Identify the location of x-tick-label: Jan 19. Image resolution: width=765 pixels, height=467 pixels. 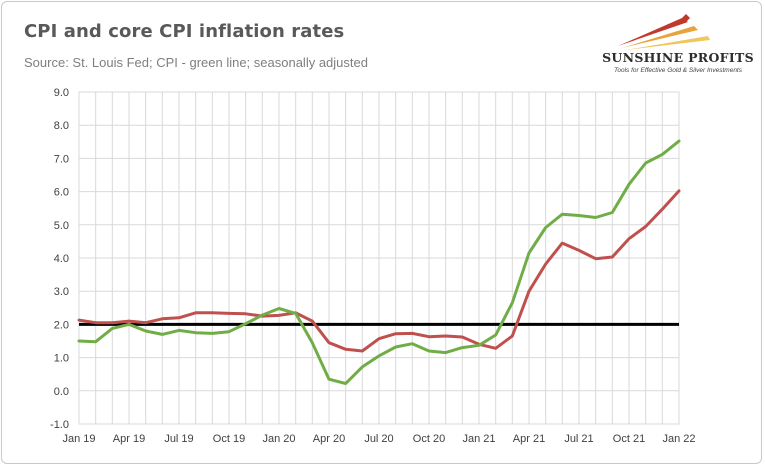
(78, 439).